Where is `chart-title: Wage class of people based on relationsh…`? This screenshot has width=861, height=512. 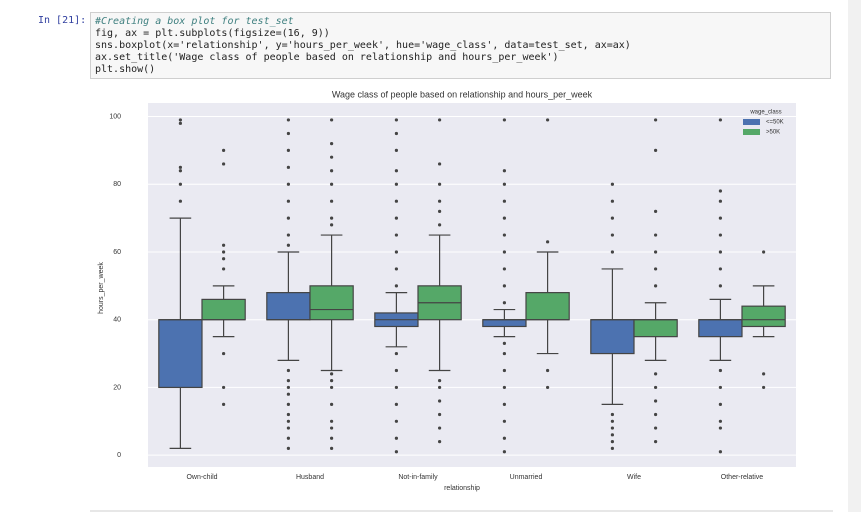 chart-title: Wage class of people based on relationsh… is located at coordinates (462, 94).